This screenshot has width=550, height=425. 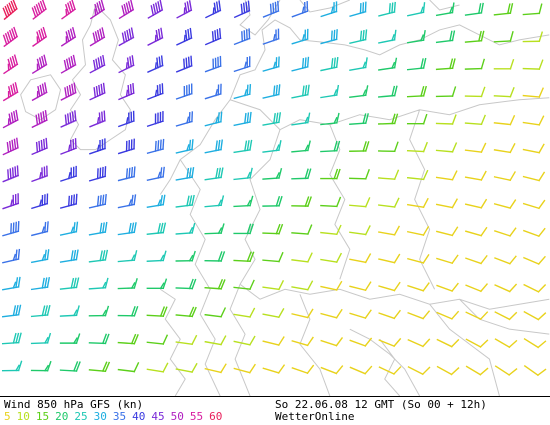 I want to click on legend-speed: 40, so click(x=139, y=416).